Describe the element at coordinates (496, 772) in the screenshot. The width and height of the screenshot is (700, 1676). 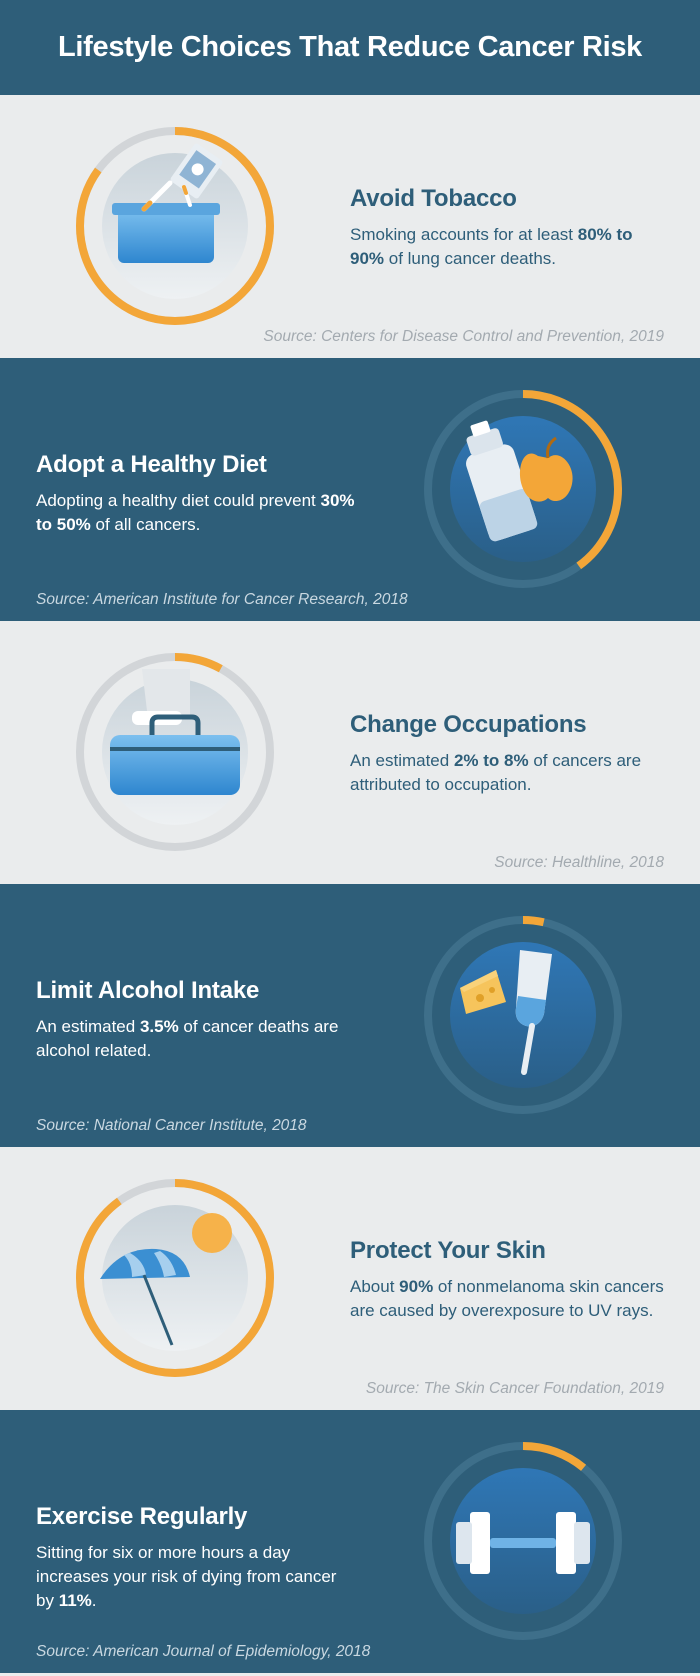
I see `description-text: of cancers are attributed to occupation.` at that location.